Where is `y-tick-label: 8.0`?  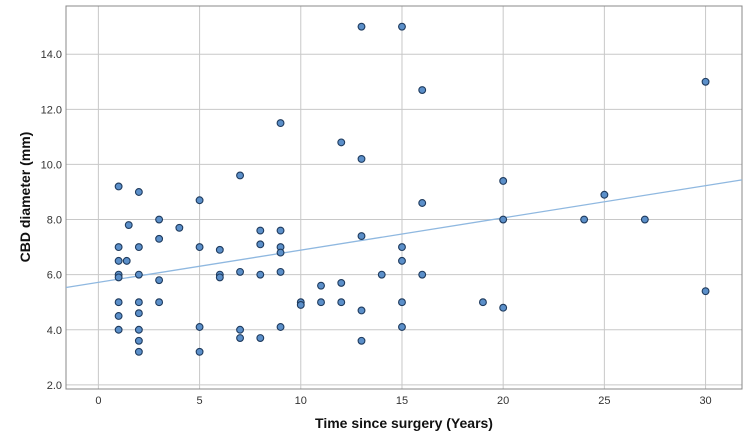 y-tick-label: 8.0 is located at coordinates (54, 221).